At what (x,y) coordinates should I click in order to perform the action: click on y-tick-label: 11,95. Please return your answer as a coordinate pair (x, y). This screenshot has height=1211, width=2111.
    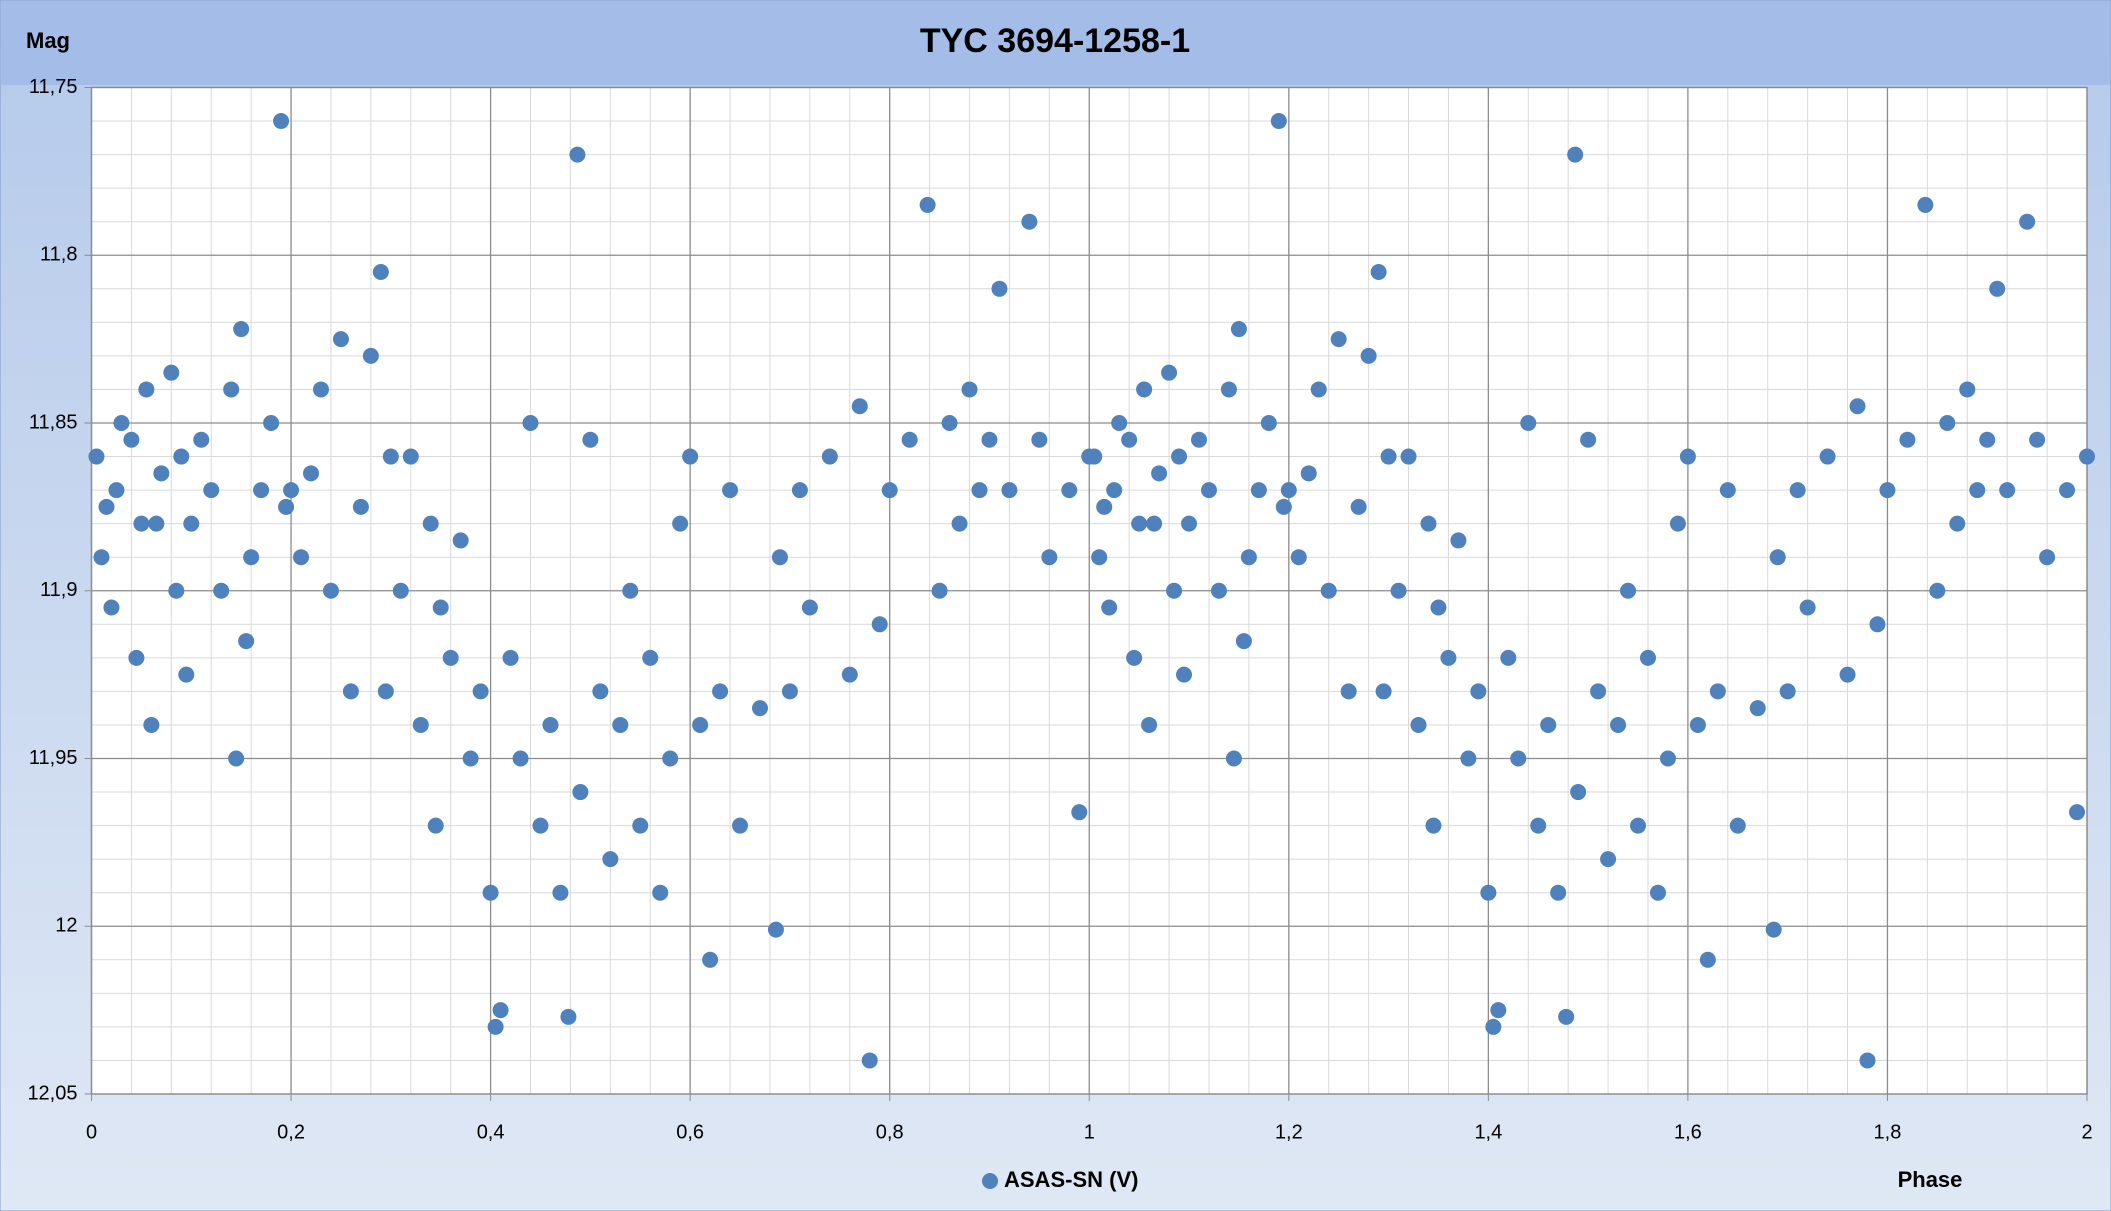
    Looking at the image, I should click on (53, 758).